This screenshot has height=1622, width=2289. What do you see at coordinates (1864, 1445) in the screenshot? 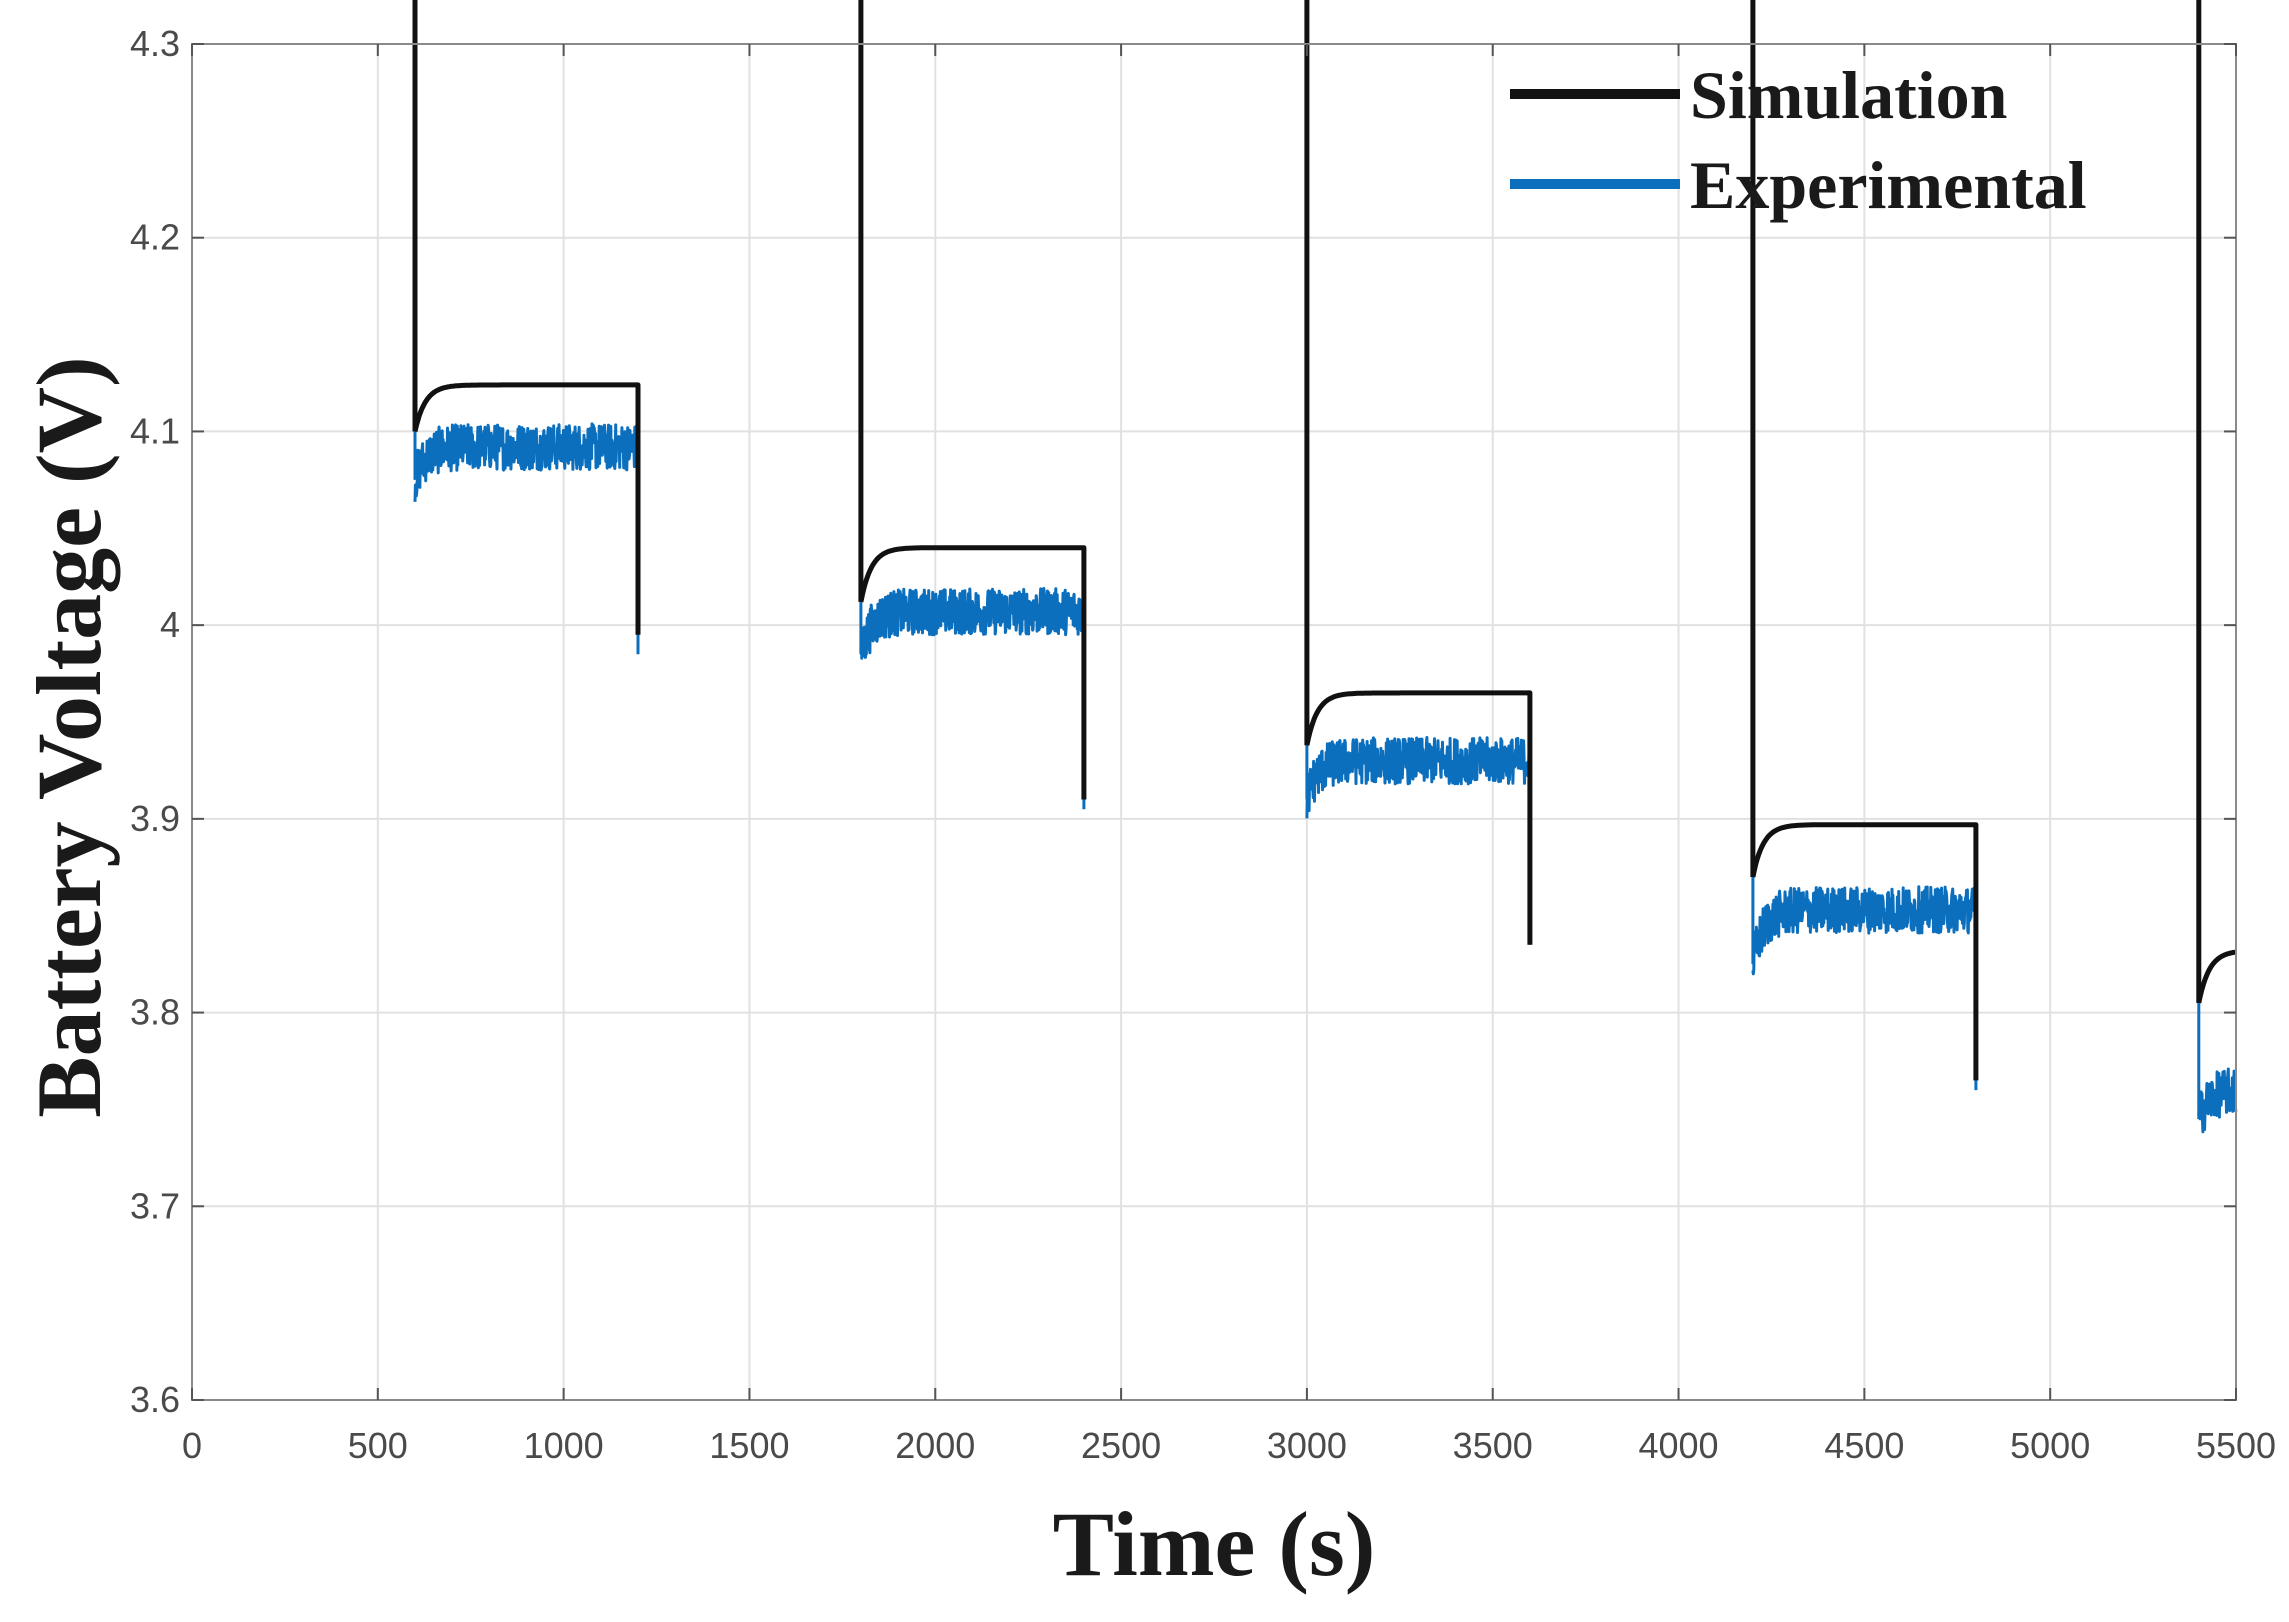
I see `x-tick-label: 4500` at bounding box center [1864, 1445].